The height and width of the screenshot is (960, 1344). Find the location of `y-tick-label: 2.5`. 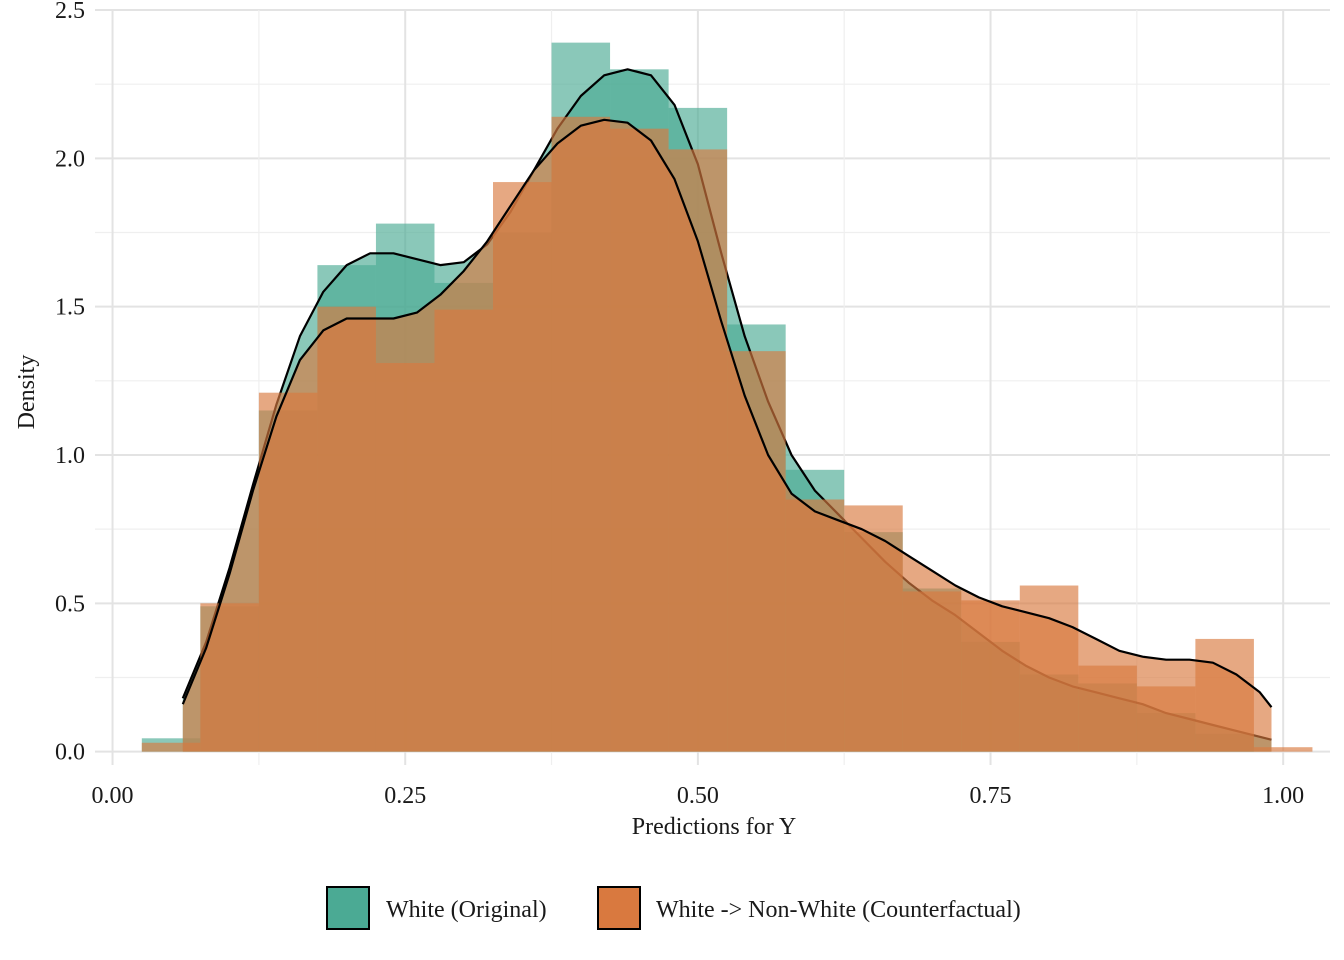

y-tick-label: 2.5 is located at coordinates (70, 12).